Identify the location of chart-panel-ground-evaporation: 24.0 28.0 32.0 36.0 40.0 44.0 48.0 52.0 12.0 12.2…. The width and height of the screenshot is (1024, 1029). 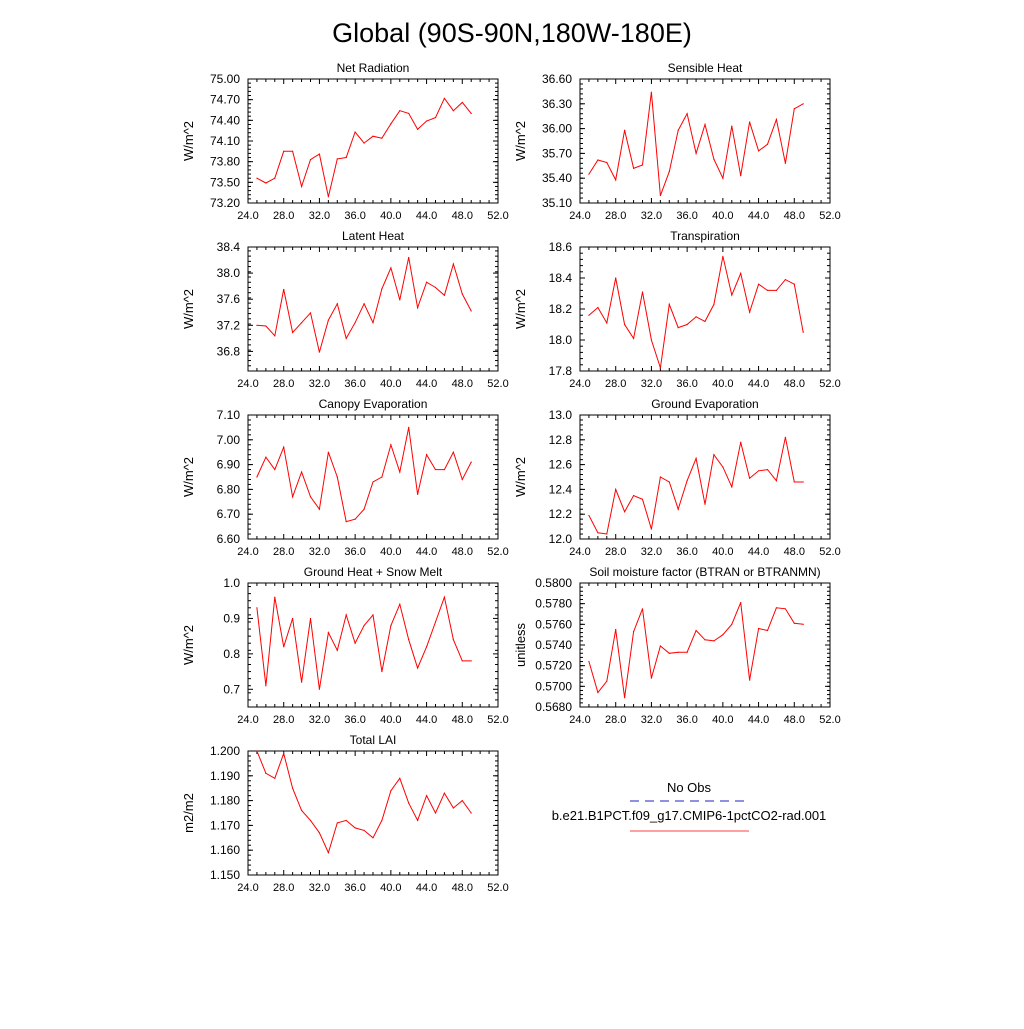
(677, 477).